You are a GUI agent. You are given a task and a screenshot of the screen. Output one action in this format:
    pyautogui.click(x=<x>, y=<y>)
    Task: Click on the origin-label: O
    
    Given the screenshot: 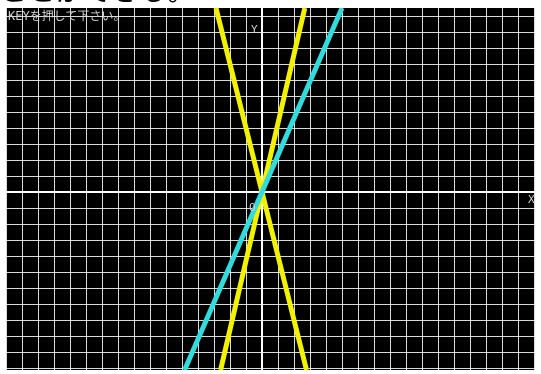 What is the action you would take?
    pyautogui.click(x=252, y=207)
    